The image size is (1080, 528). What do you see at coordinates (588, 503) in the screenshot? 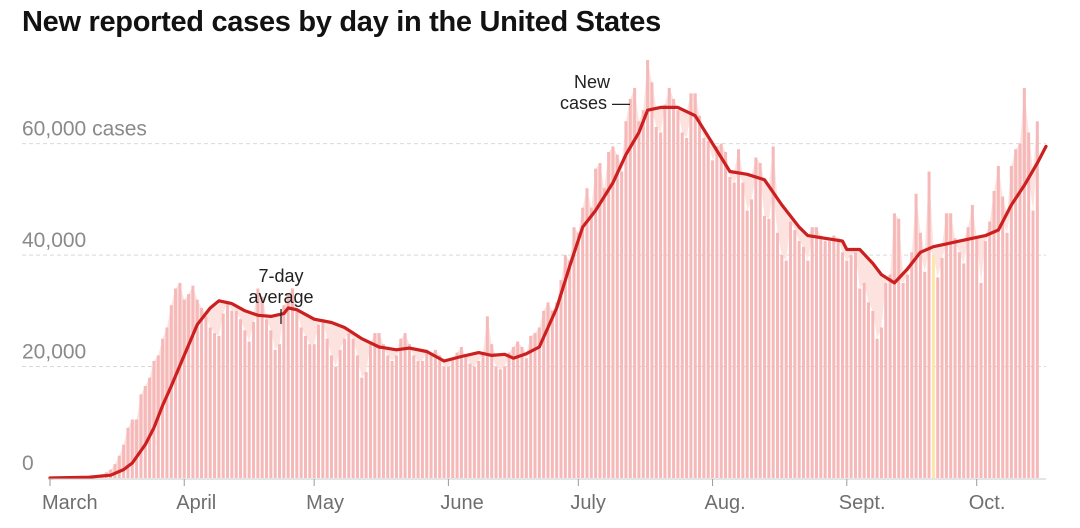
I see `x-tick-label: July` at bounding box center [588, 503].